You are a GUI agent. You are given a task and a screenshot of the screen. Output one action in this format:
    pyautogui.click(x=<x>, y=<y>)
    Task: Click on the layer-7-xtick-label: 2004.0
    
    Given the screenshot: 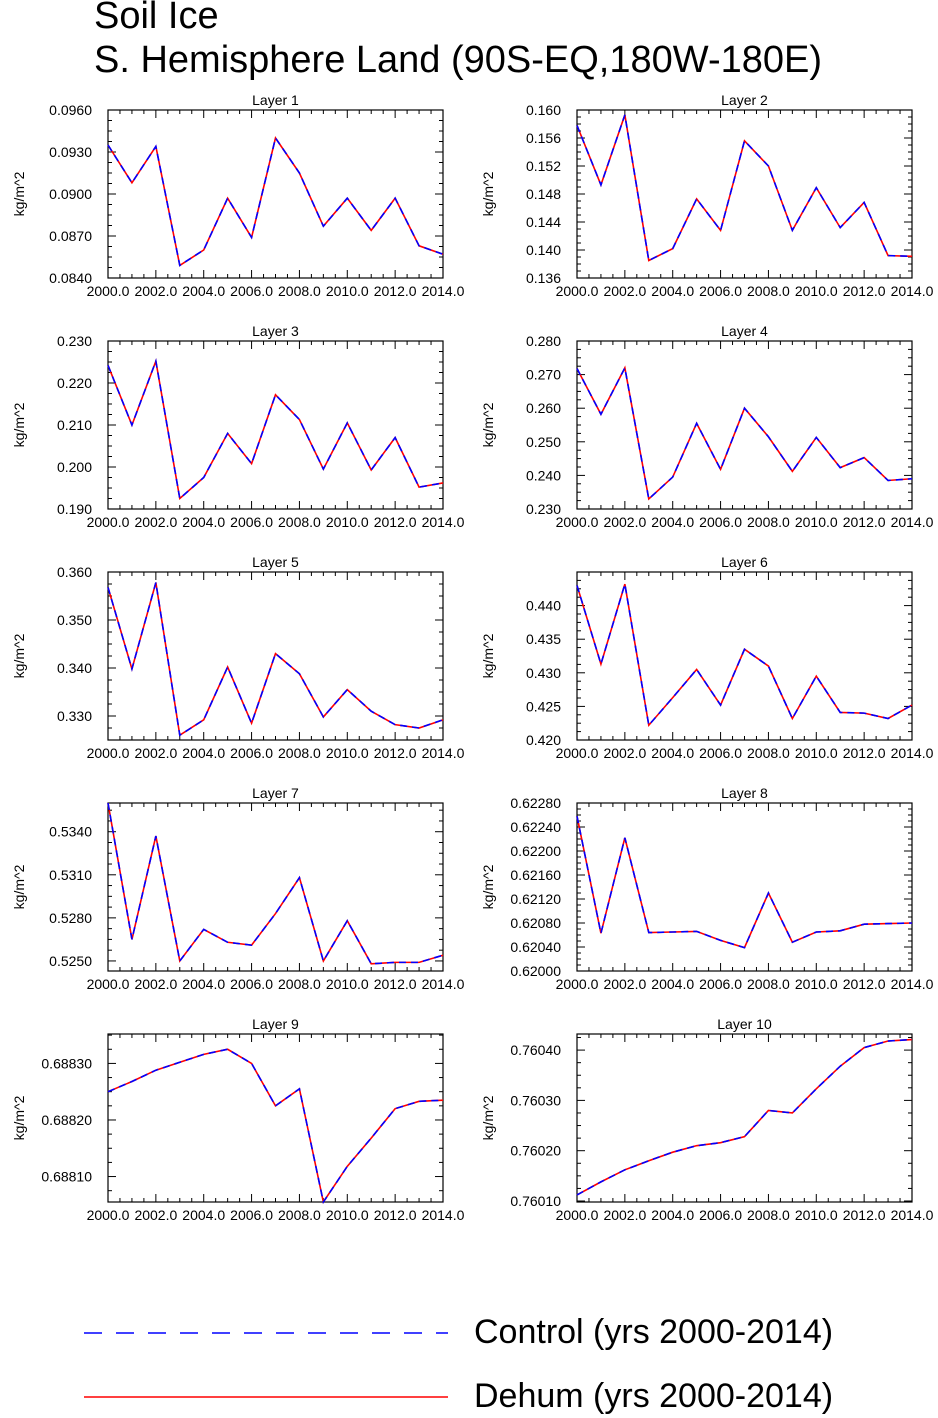 What is the action you would take?
    pyautogui.click(x=203, y=984)
    